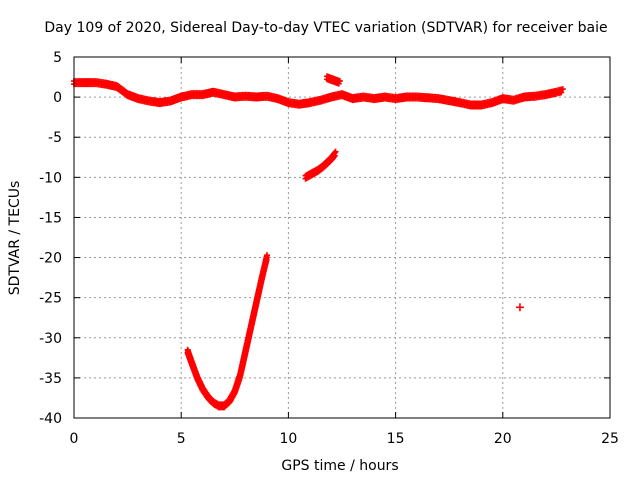 The width and height of the screenshot is (640, 485). I want to click on y-axis-label: SDTVAR / TECUs, so click(15, 238).